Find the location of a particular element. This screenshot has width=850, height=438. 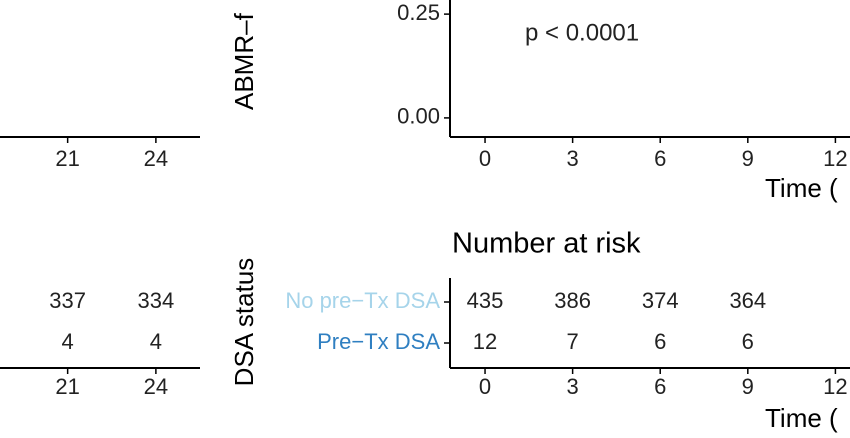

row-label: Pre−Tx DSA is located at coordinates (378, 341).